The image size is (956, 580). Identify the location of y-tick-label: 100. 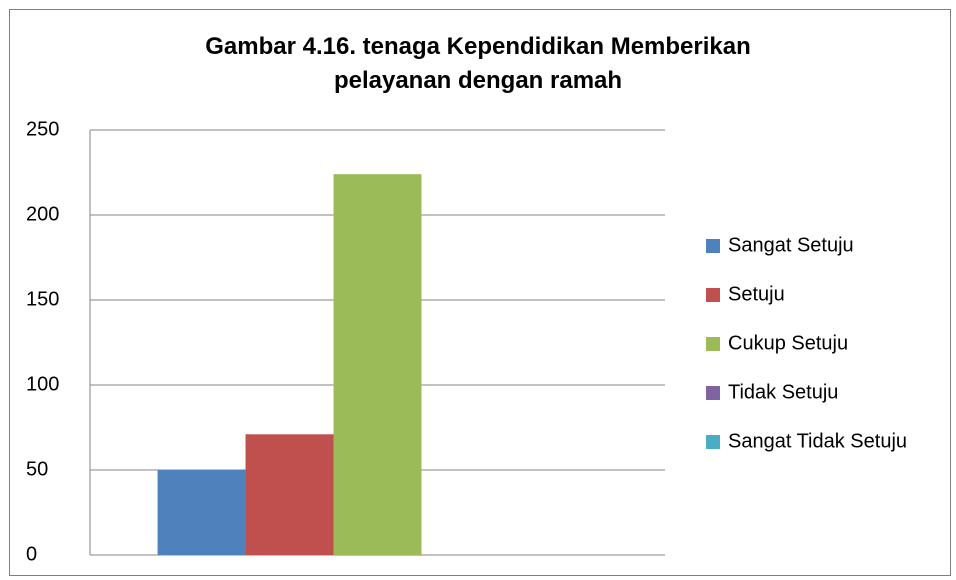
(42, 384).